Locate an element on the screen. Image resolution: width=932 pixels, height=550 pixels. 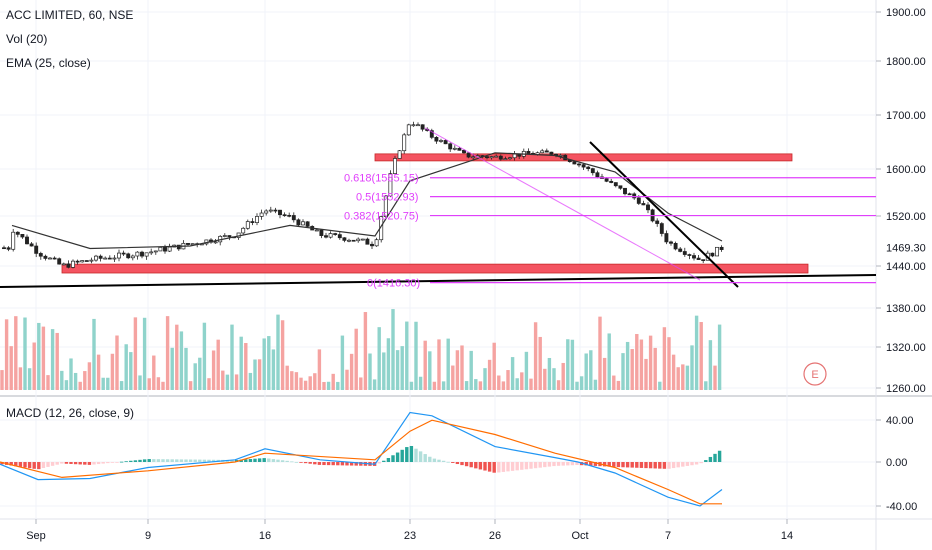
macd-axis-label: -40.00 is located at coordinates (901, 507).